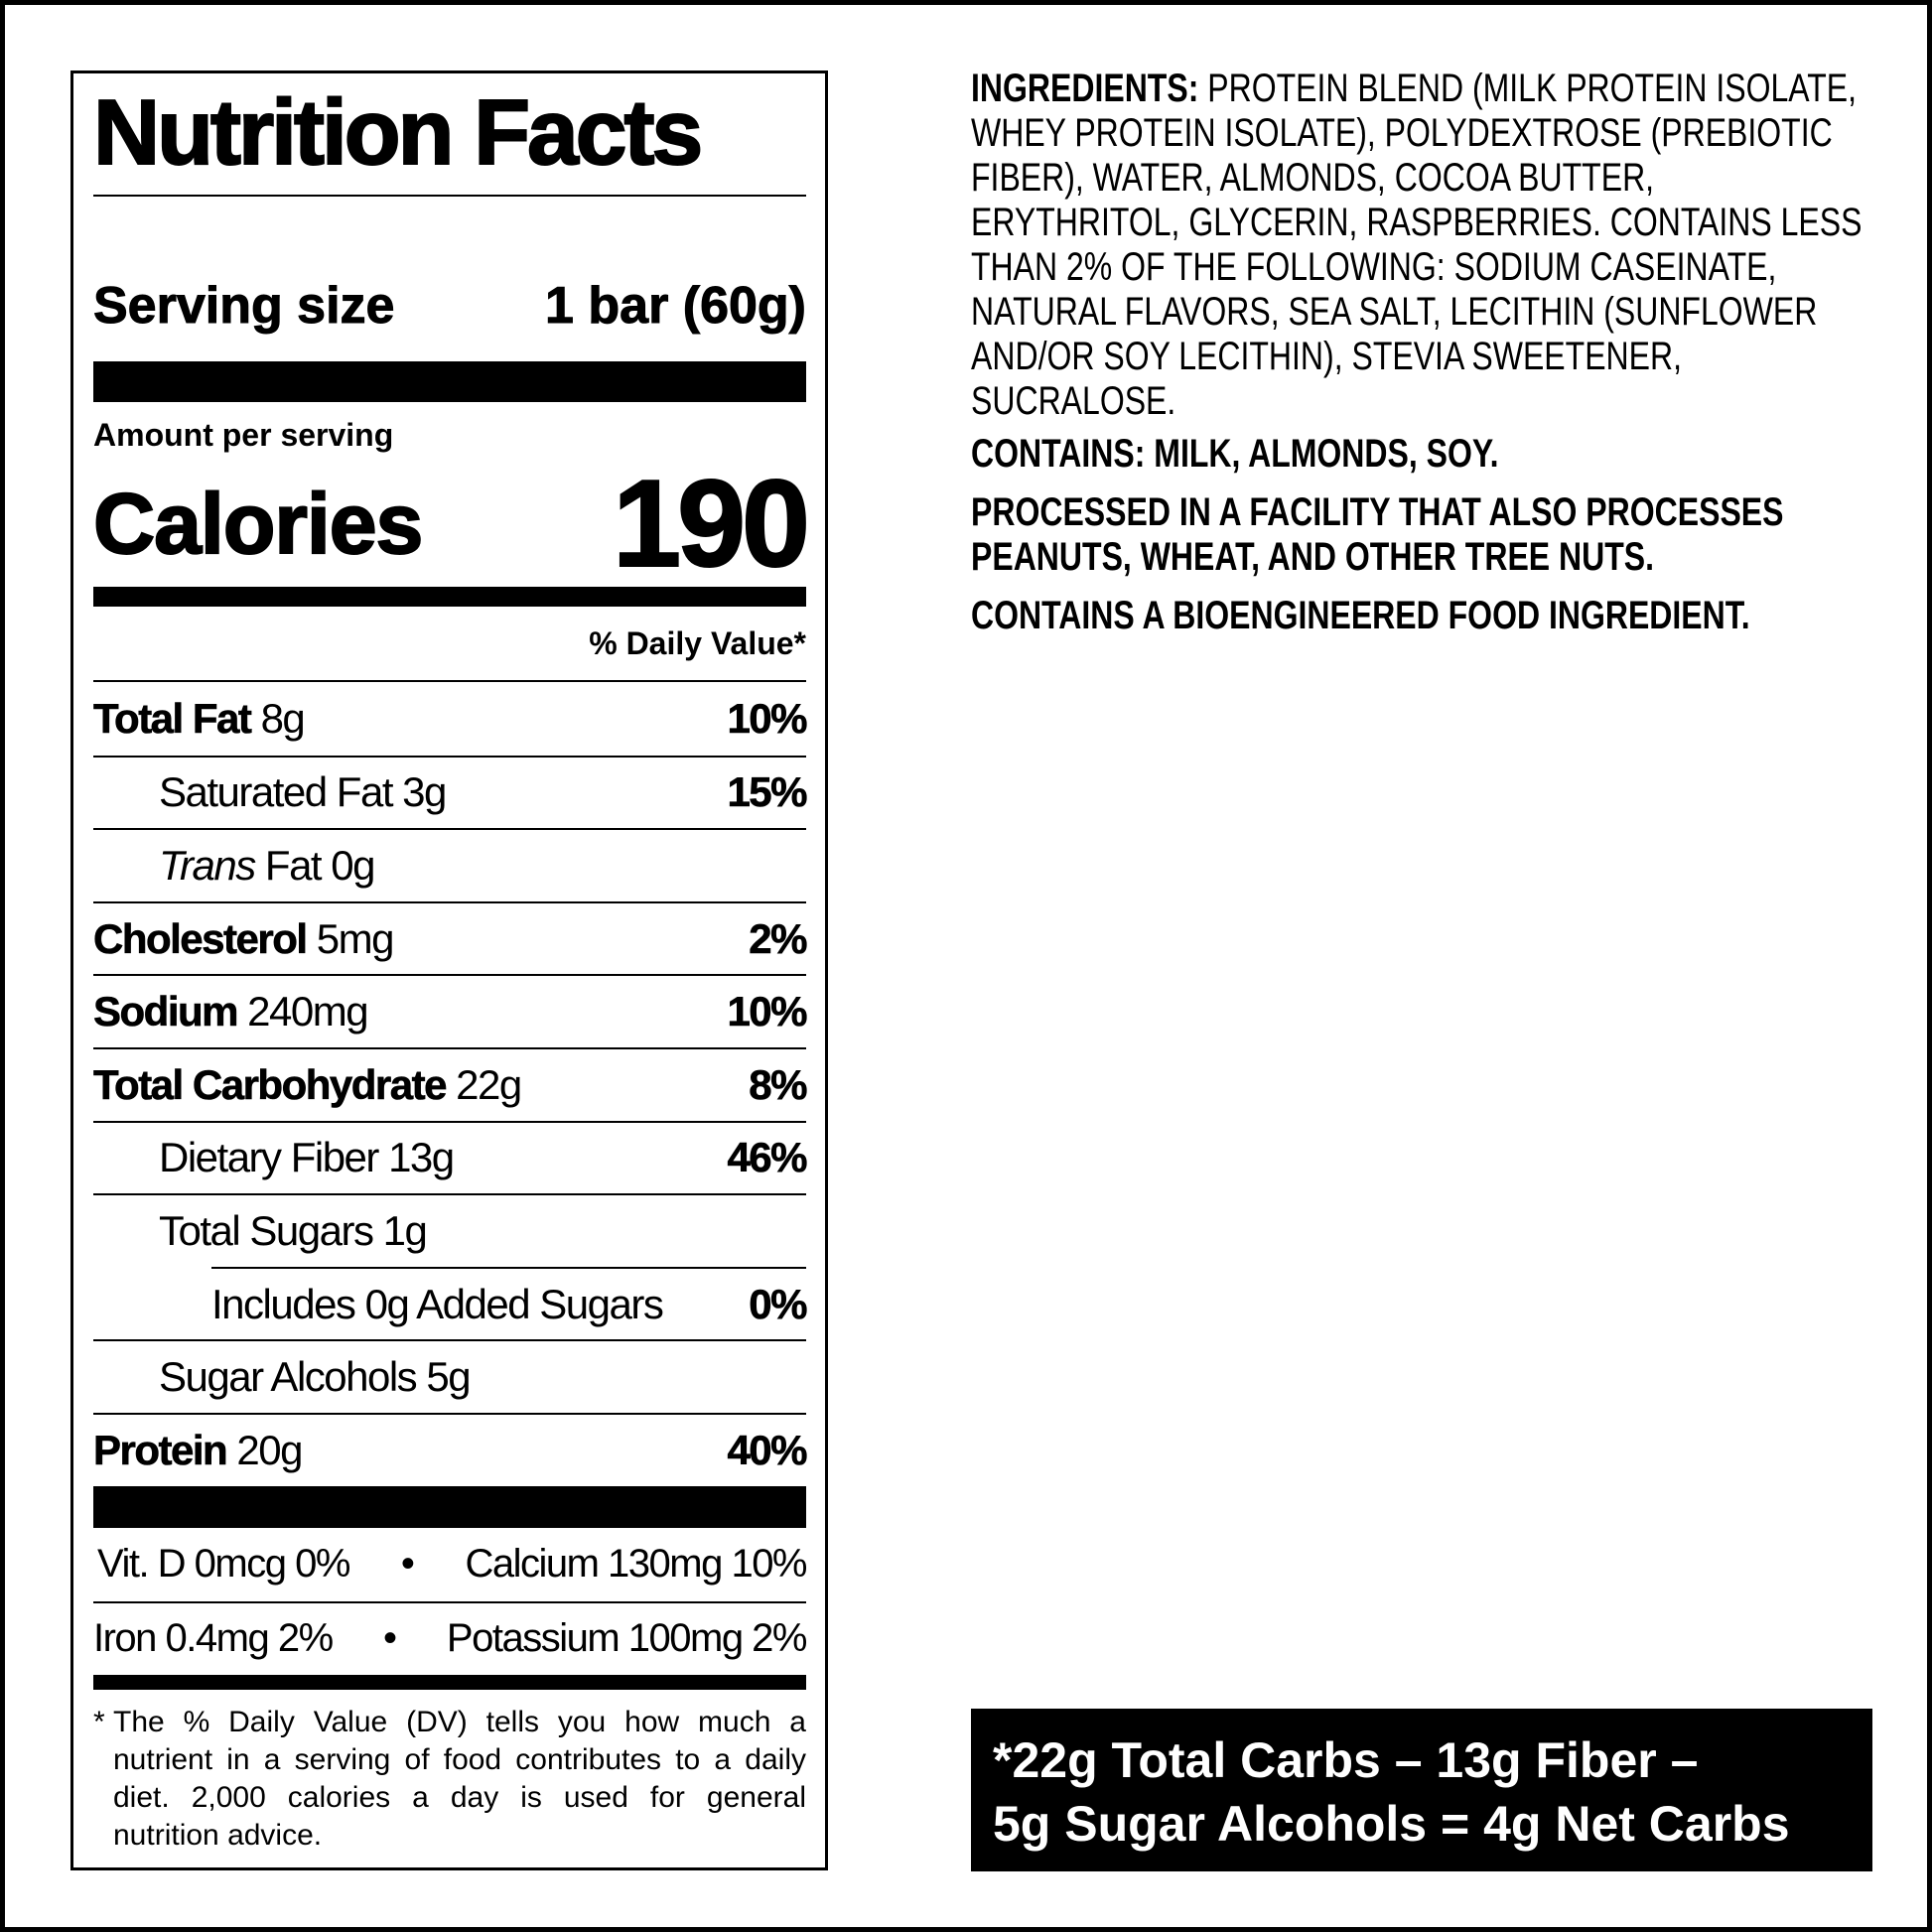  Describe the element at coordinates (269, 1449) in the screenshot. I see `nutrient-amount: 20g` at that location.